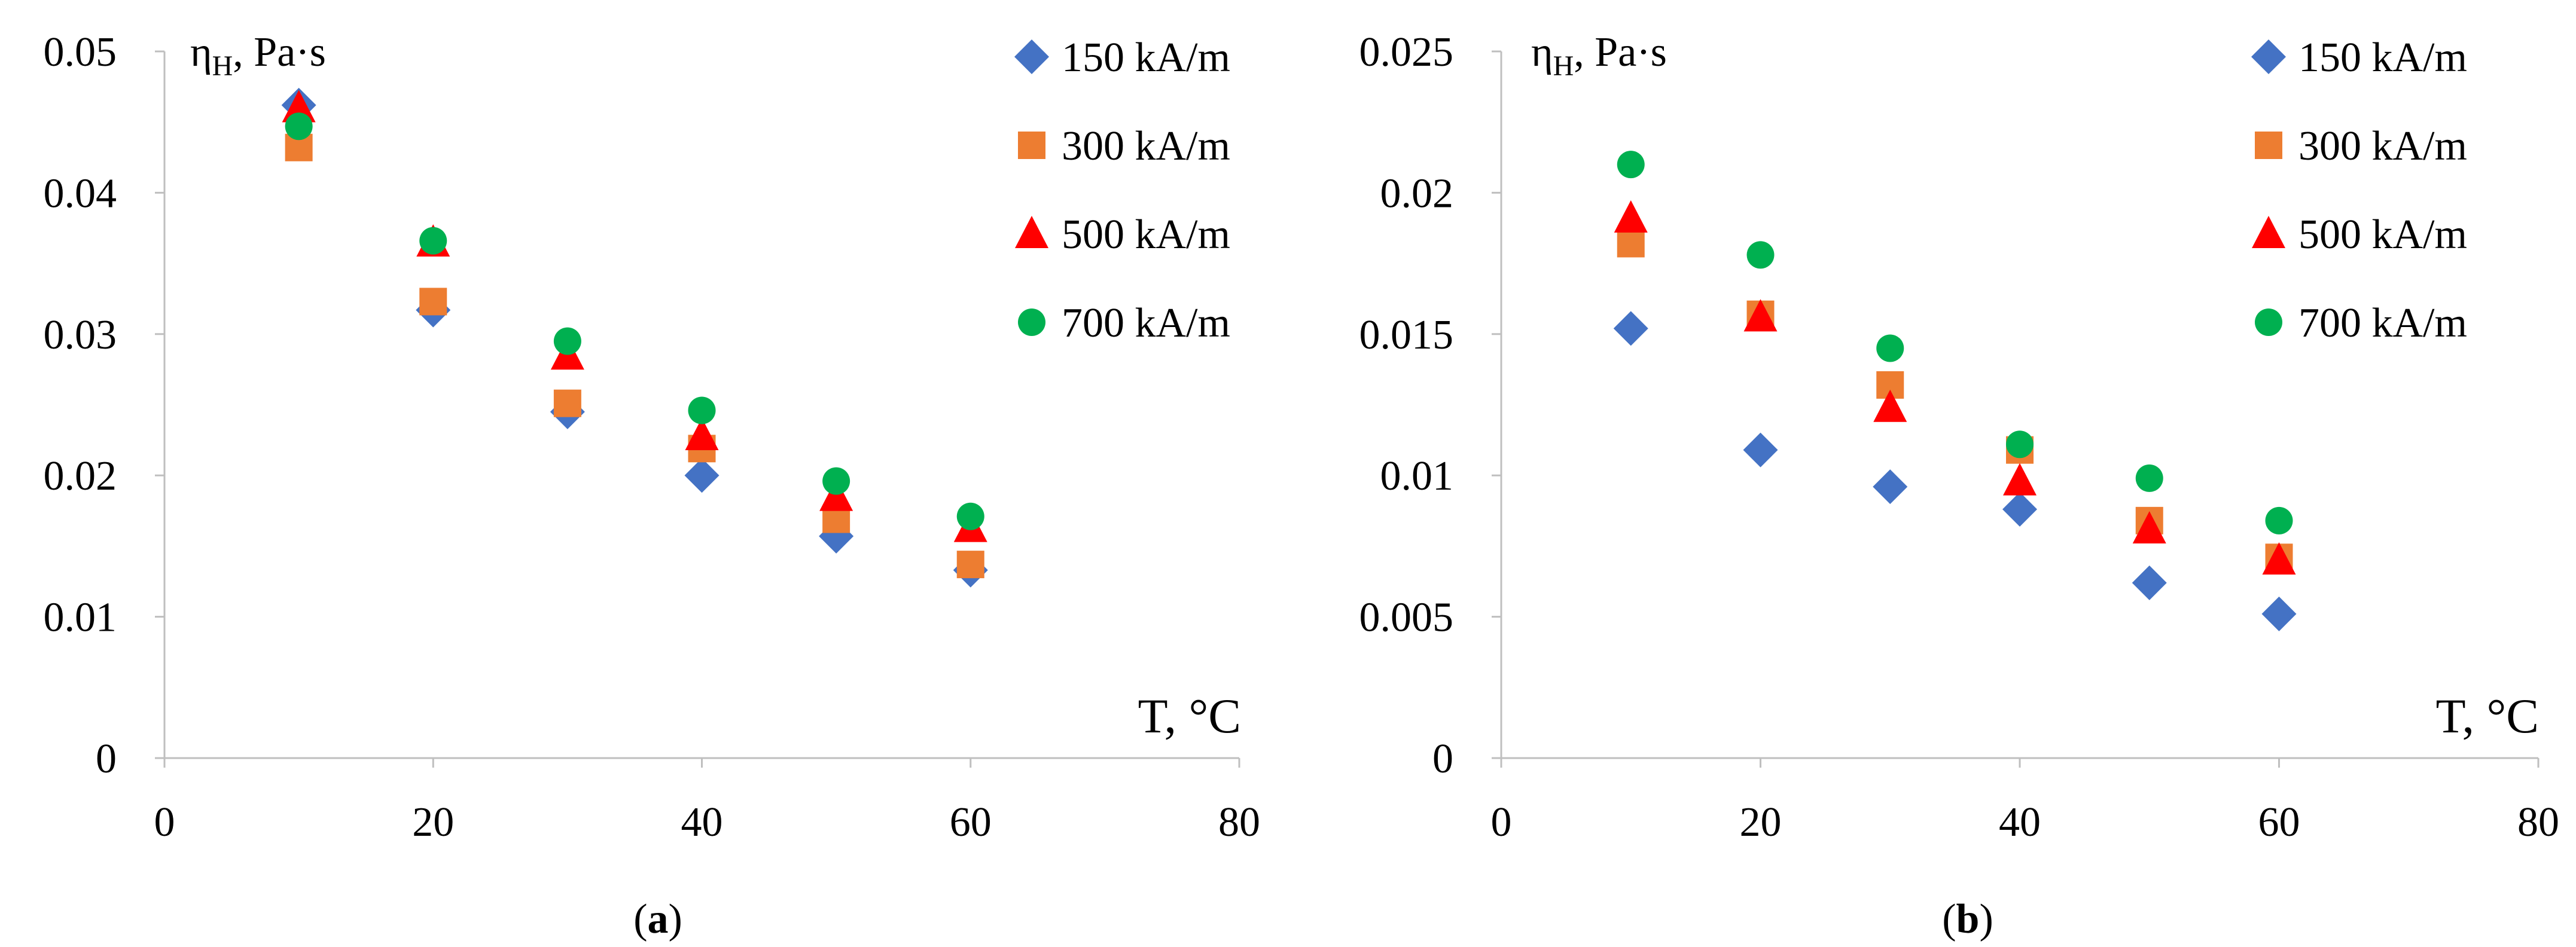 The width and height of the screenshot is (2576, 947). Describe the element at coordinates (1146, 58) in the screenshot. I see `legend-label: 150 kA/m` at that location.